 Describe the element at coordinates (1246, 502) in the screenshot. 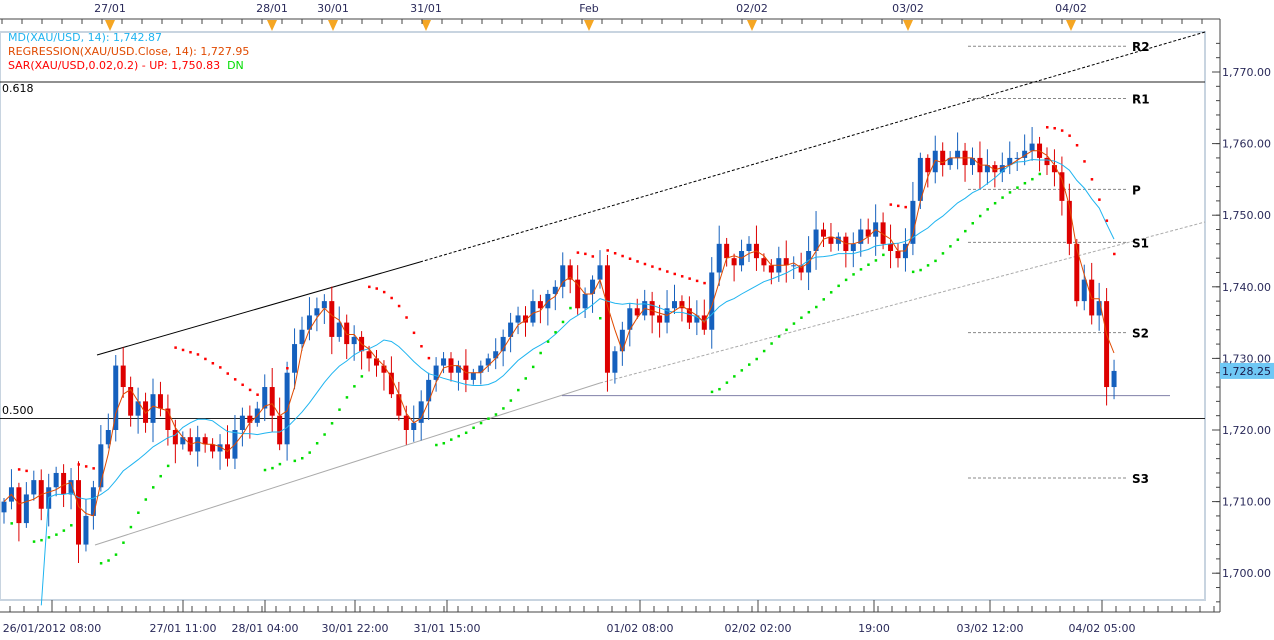

I see `price-tick-label: 1,710.00` at that location.